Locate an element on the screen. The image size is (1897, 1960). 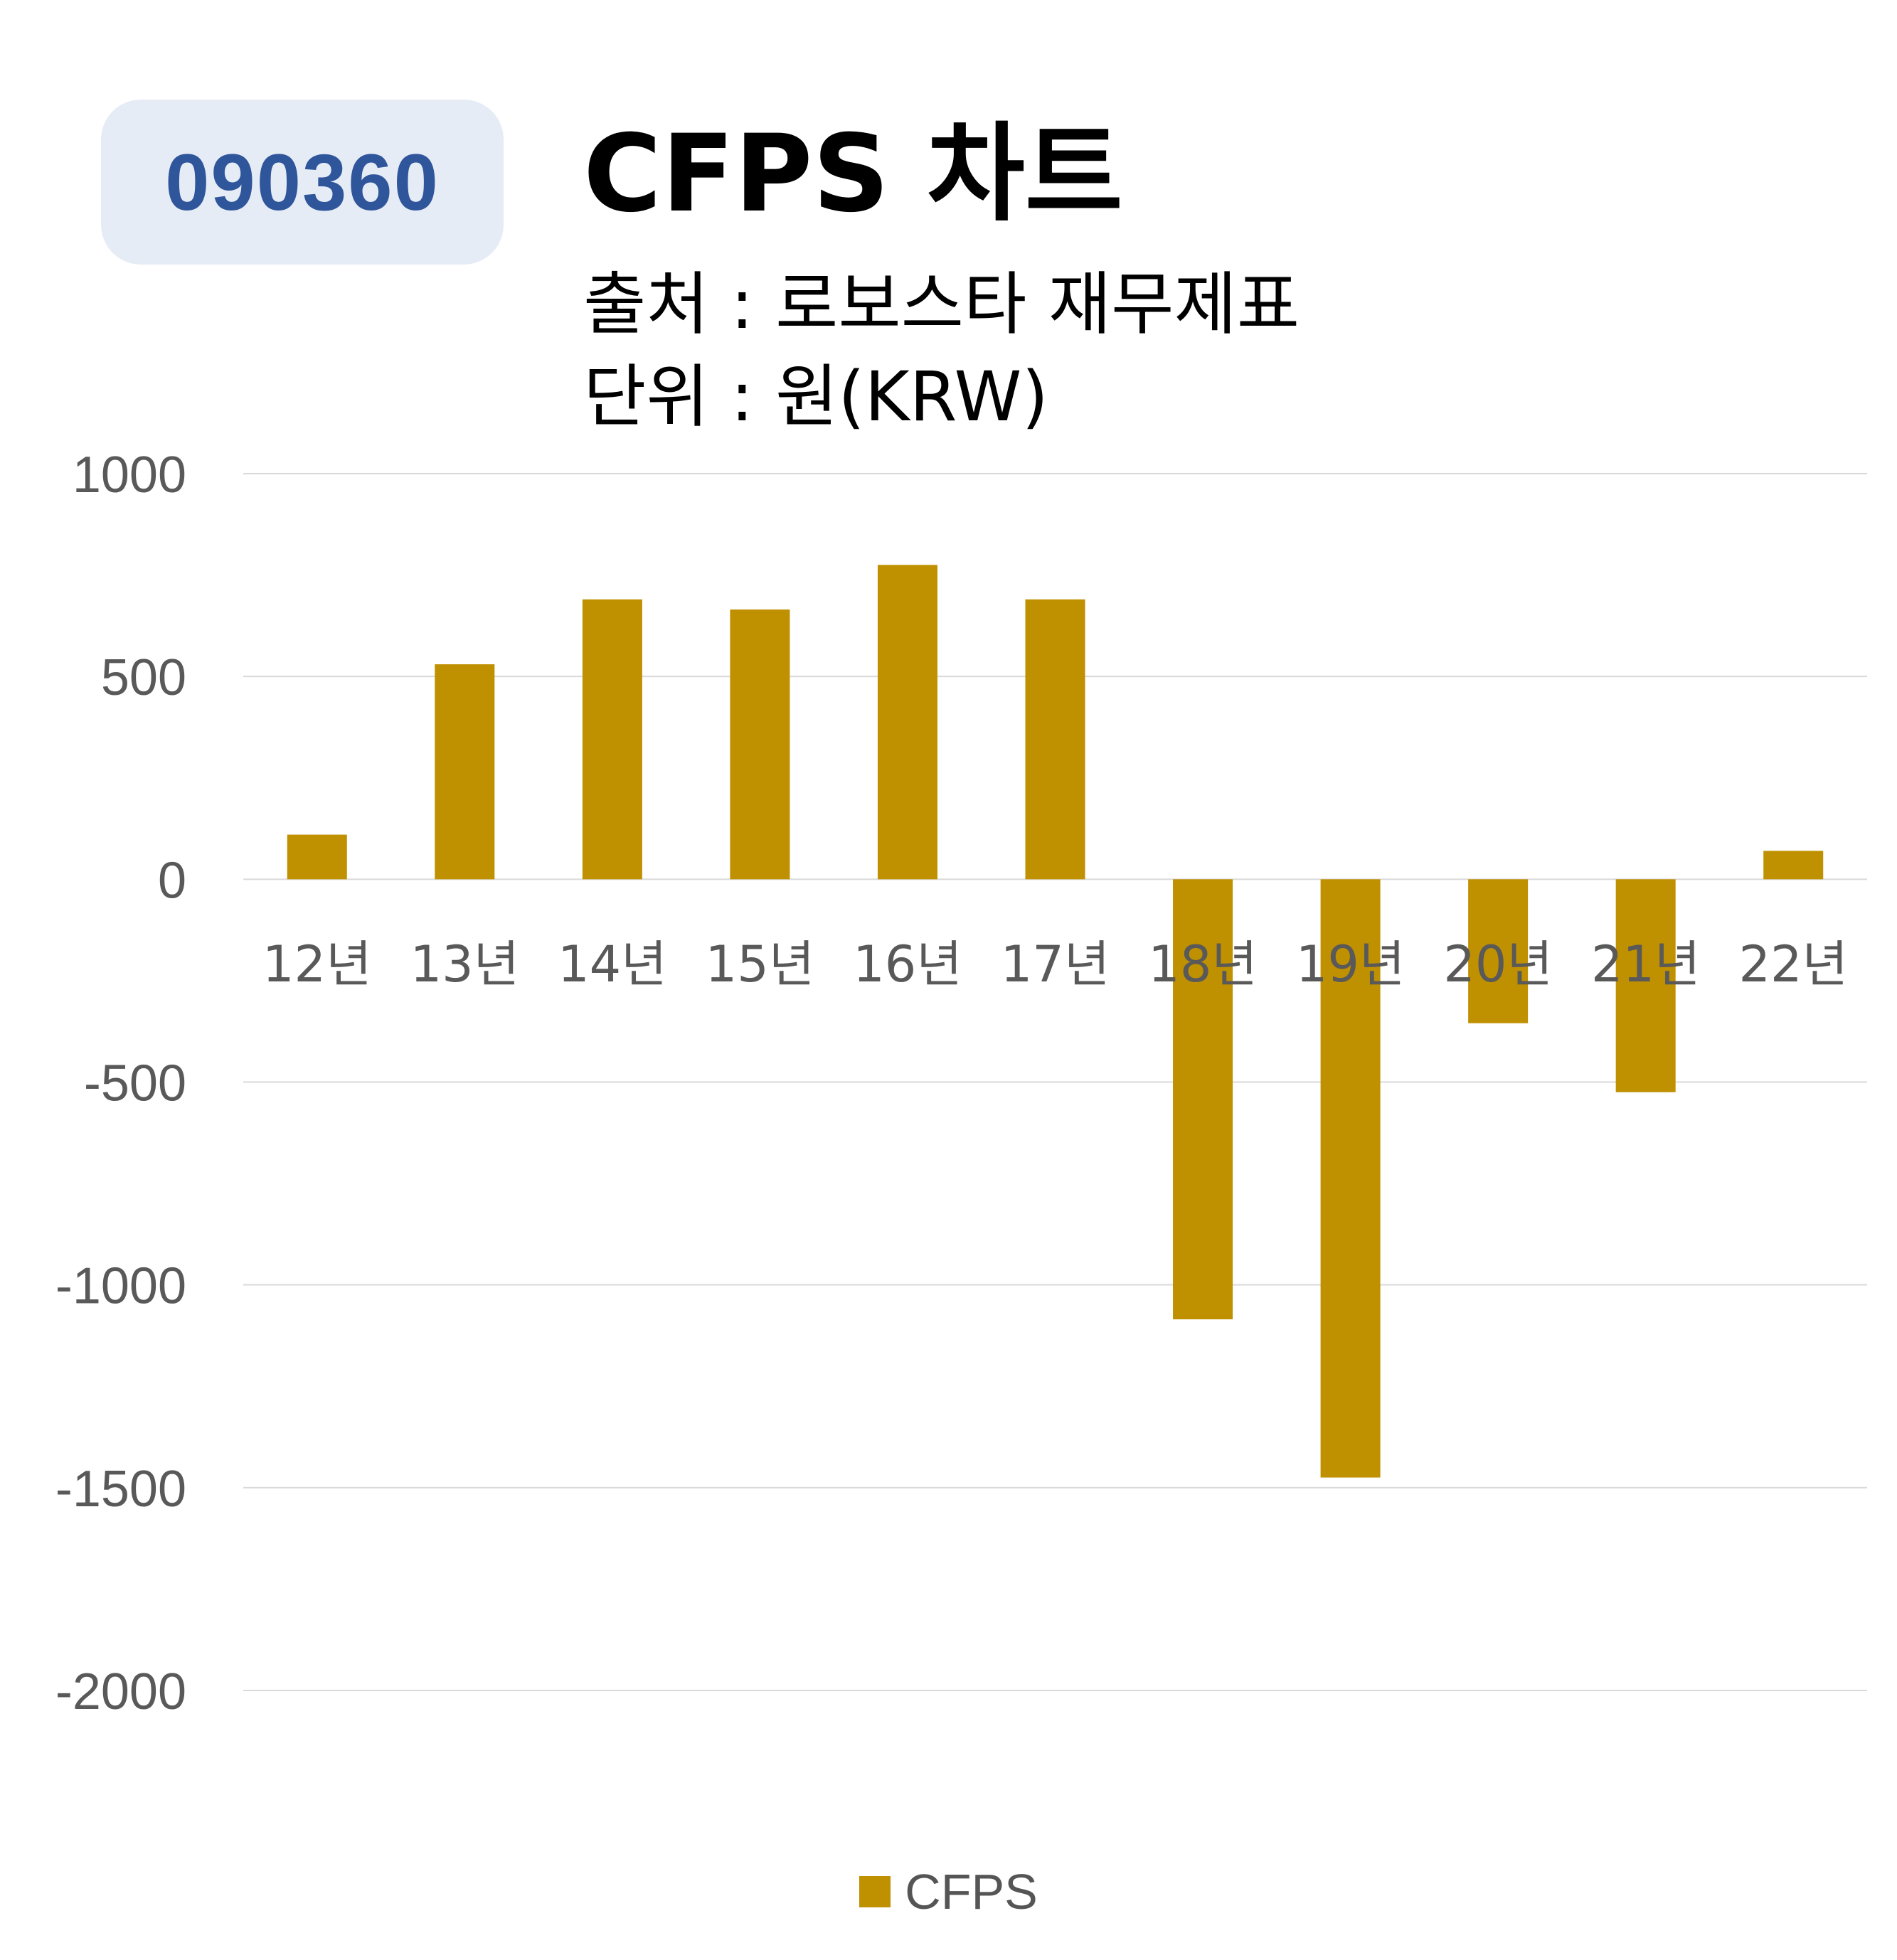
x-tick-label: 21년 is located at coordinates (1646, 964).